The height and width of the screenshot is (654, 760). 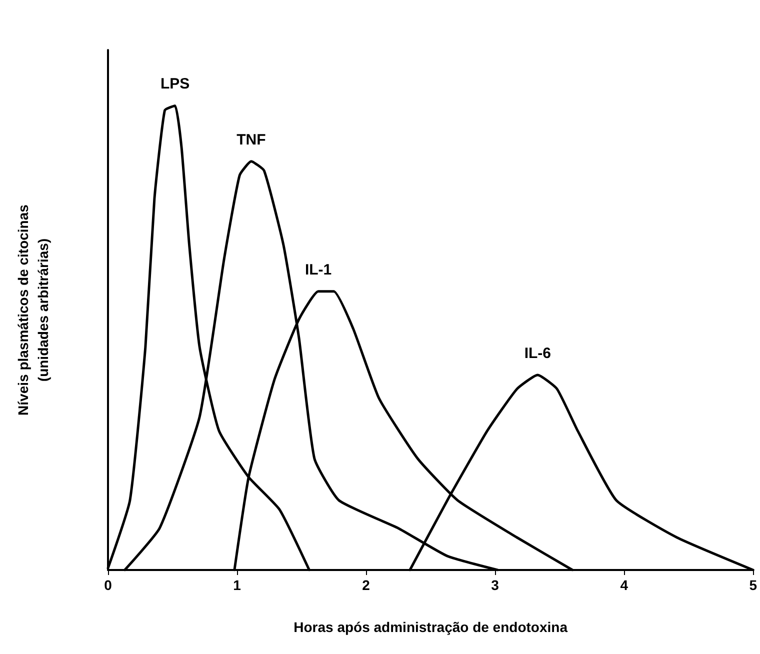 What do you see at coordinates (624, 585) in the screenshot?
I see `x-tick-label: 4` at bounding box center [624, 585].